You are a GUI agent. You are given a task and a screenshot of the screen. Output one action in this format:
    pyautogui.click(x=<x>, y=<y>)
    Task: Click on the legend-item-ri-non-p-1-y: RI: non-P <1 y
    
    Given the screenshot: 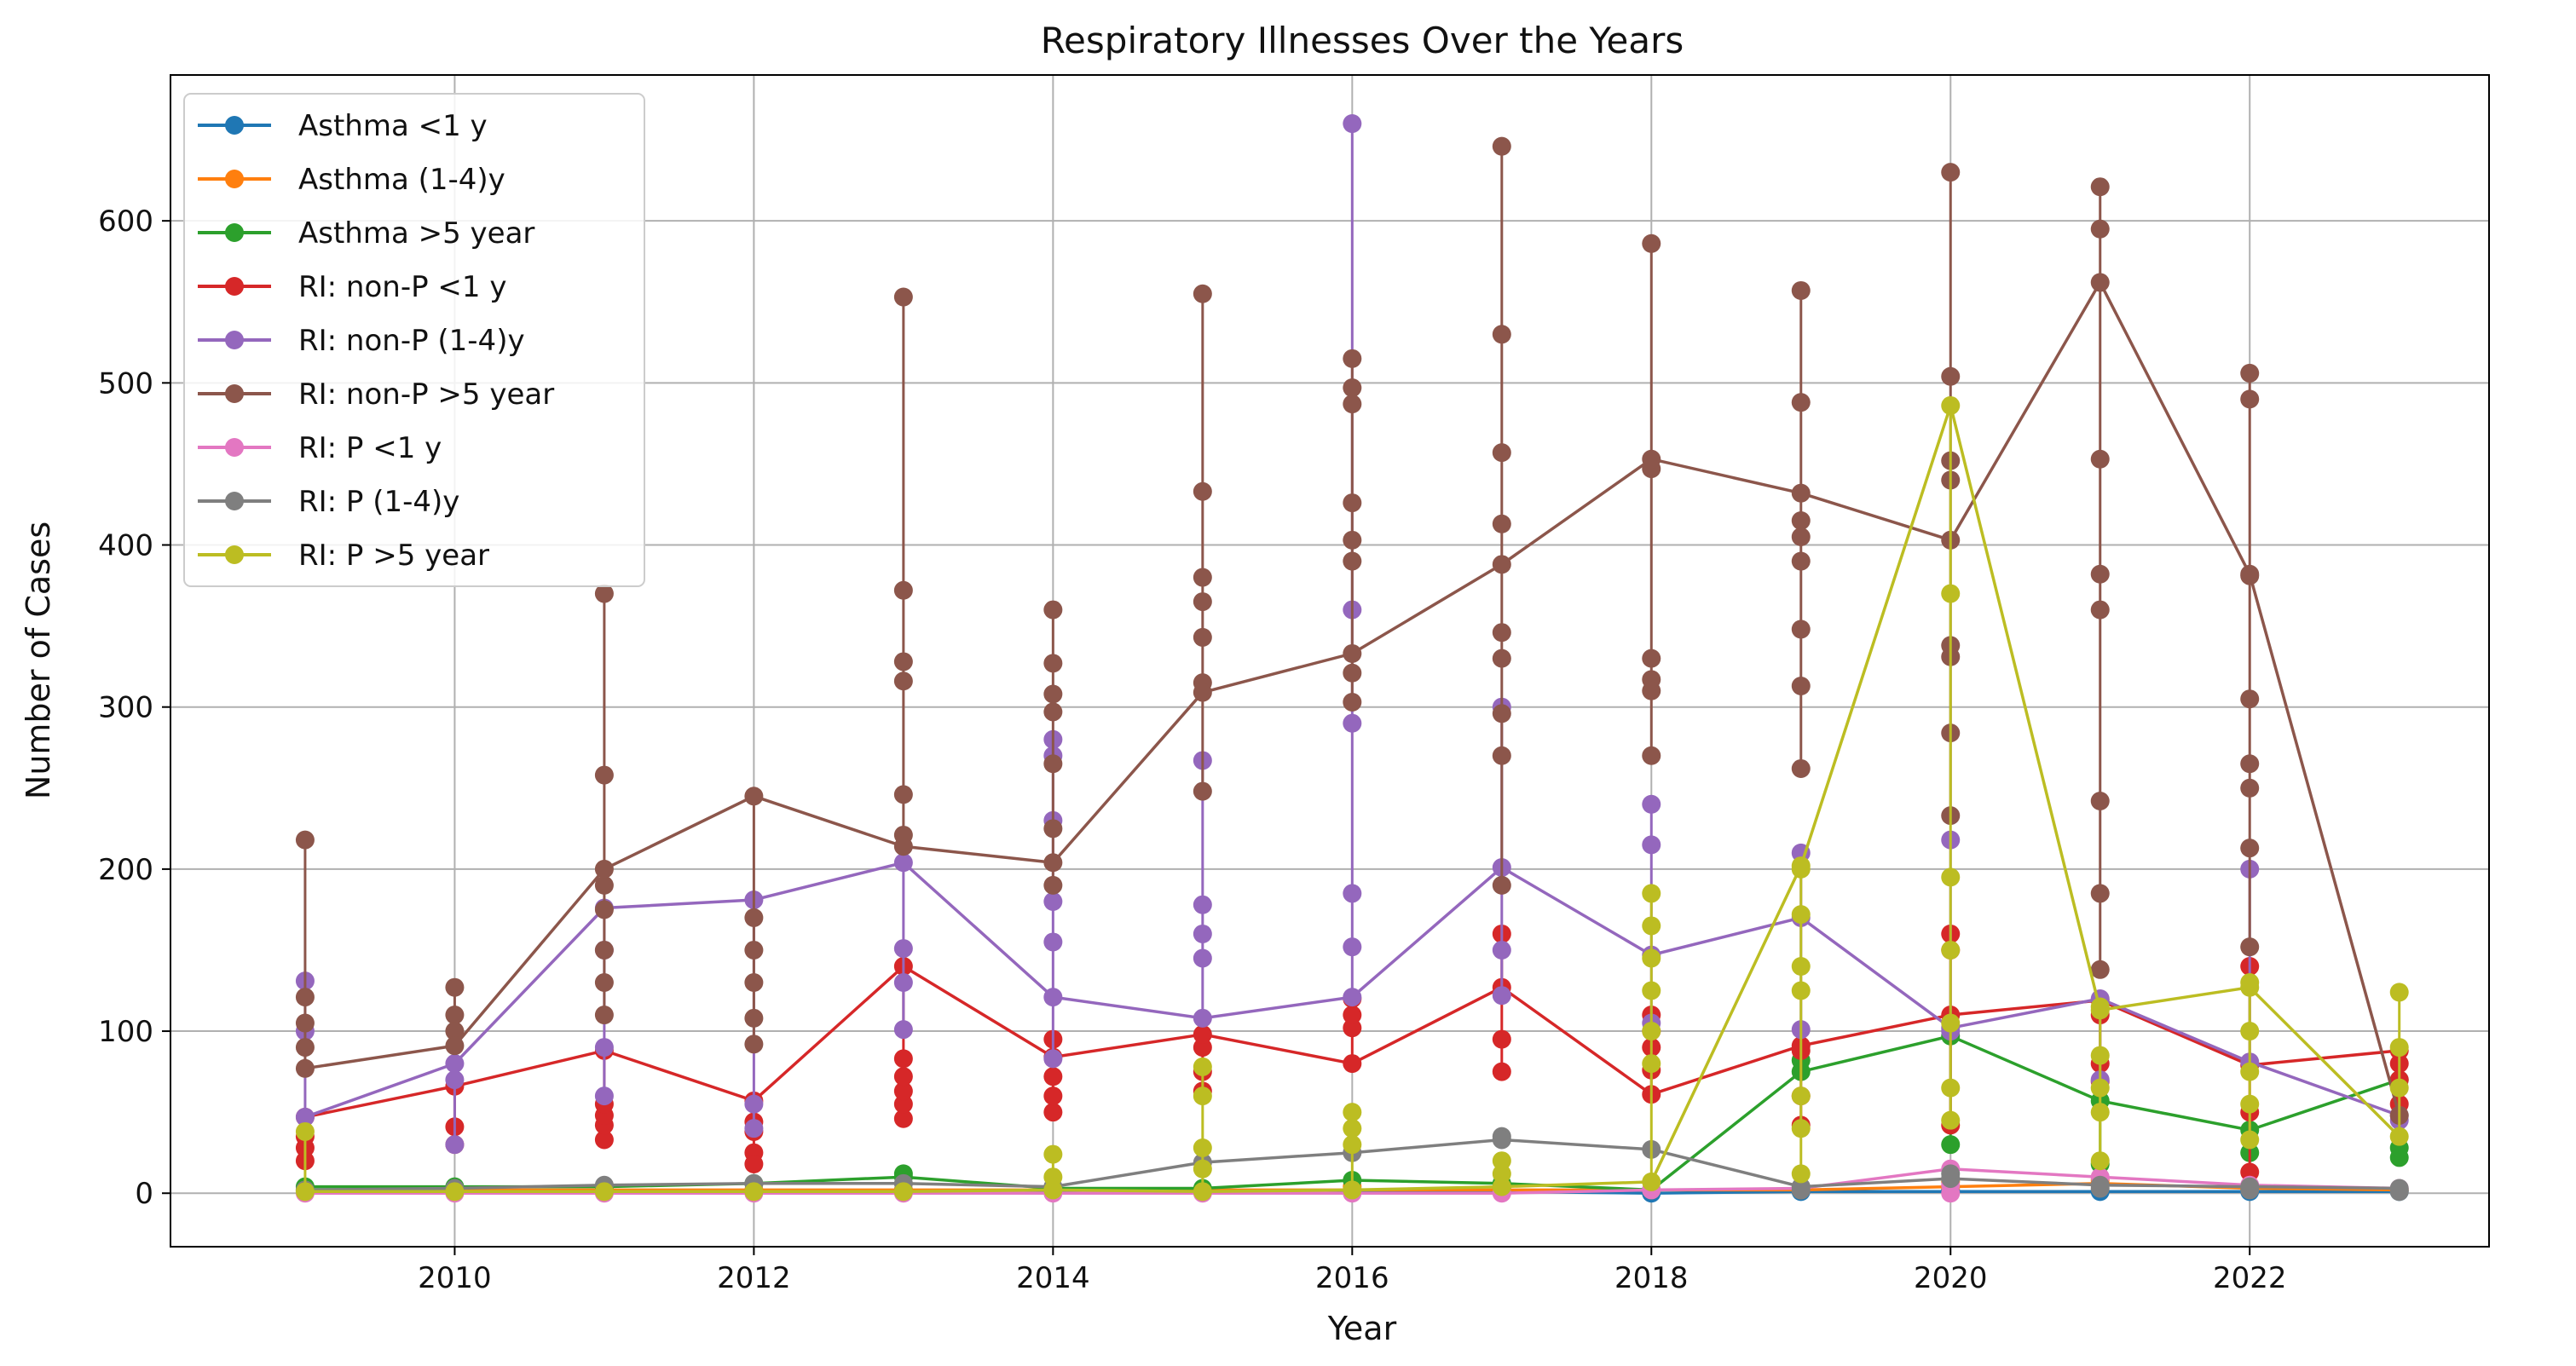 What is the action you would take?
    pyautogui.click(x=352, y=287)
    